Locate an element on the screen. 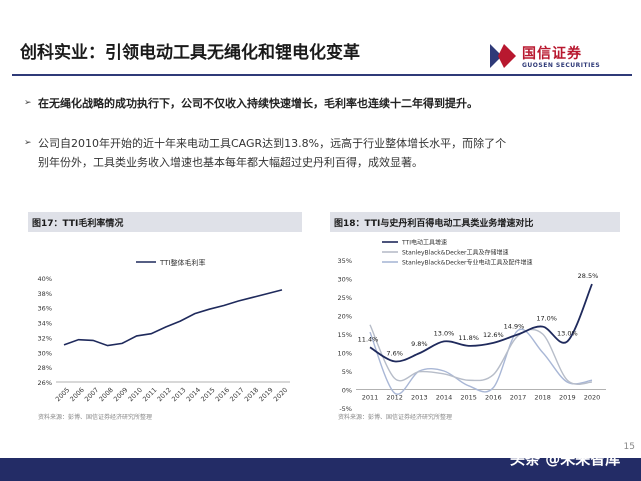 The image size is (641, 481). y-tick-label: 38% is located at coordinates (45, 294).